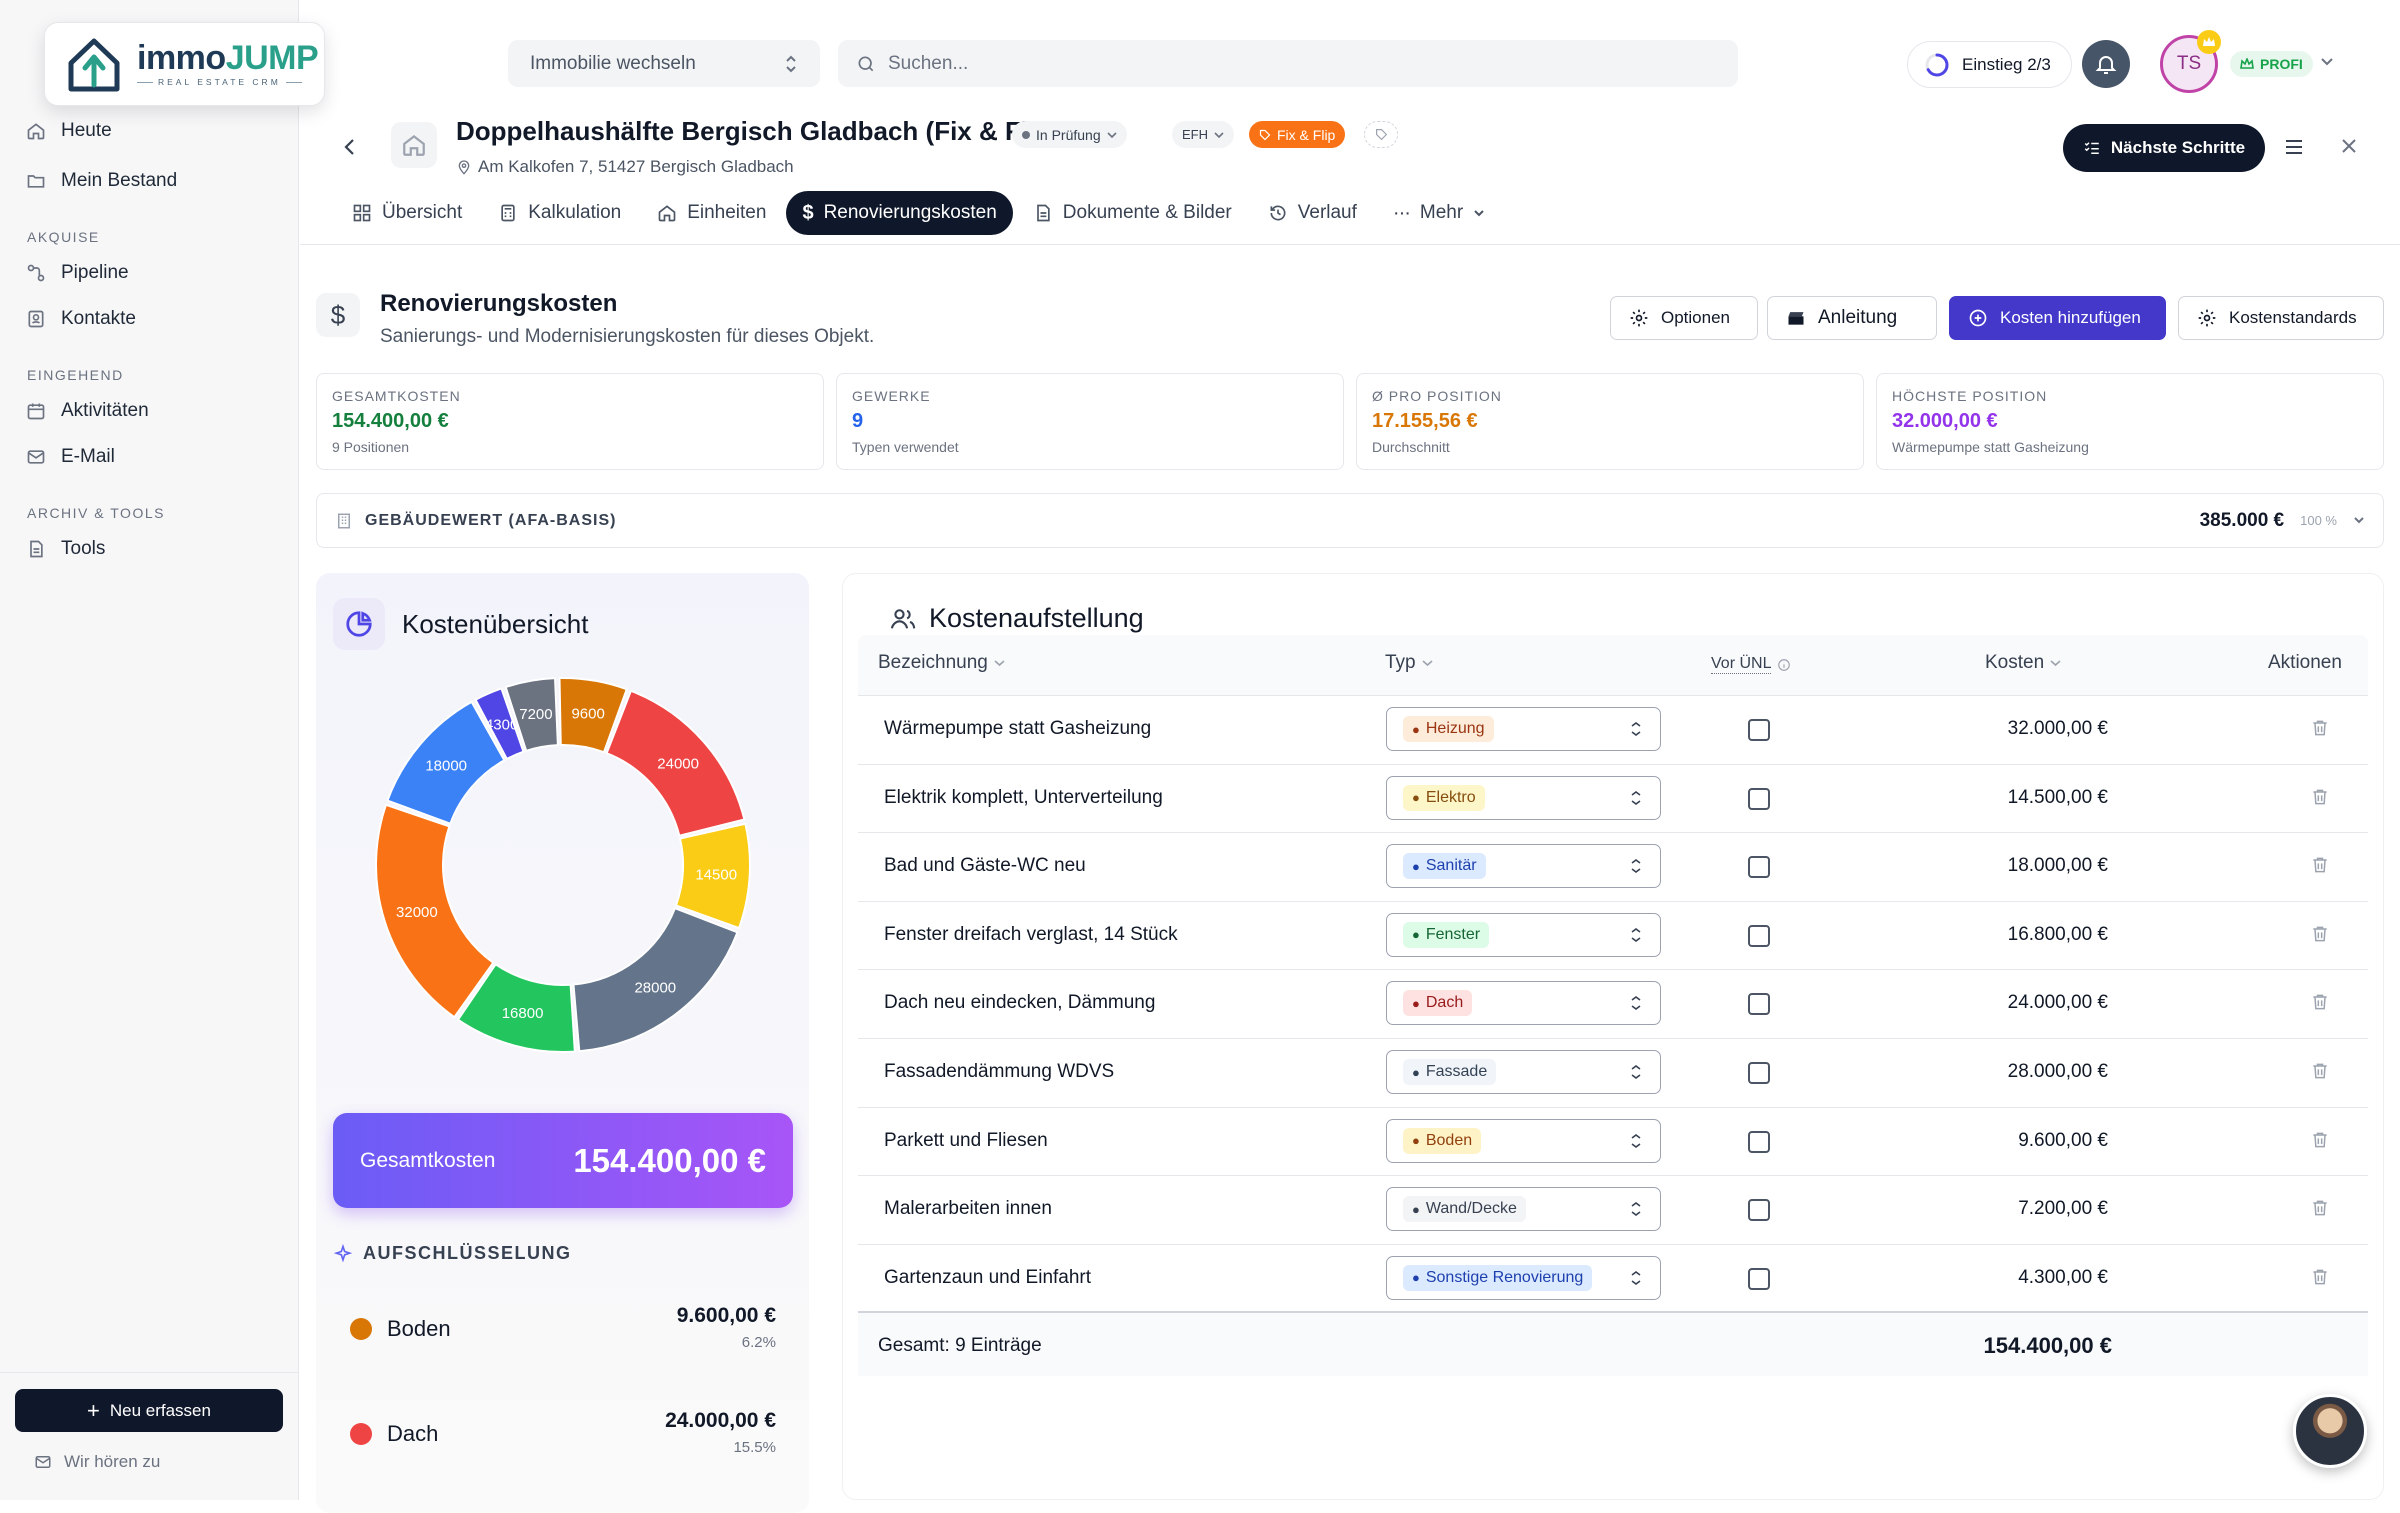  What do you see at coordinates (1523, 1003) in the screenshot?
I see `type-select: ● Dach` at bounding box center [1523, 1003].